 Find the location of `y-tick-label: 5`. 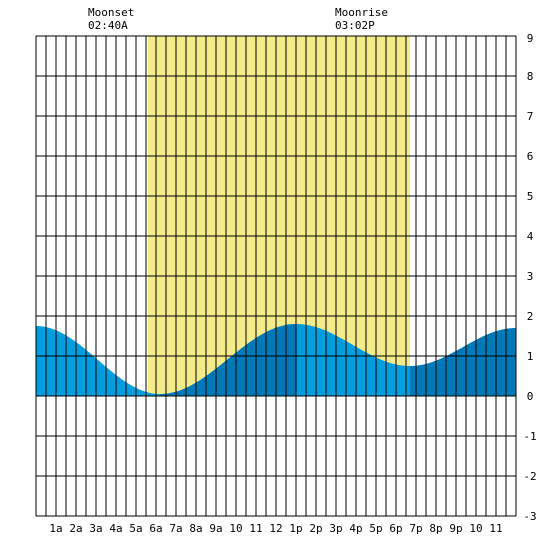

y-tick-label: 5 is located at coordinates (530, 196).